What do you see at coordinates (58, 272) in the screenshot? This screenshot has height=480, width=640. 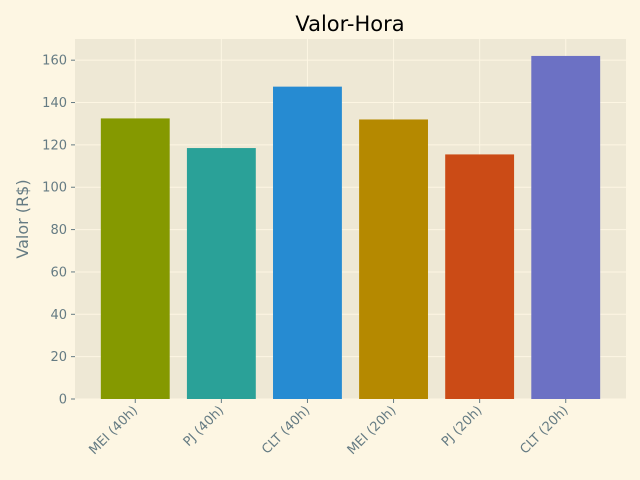 I see `y-tick-label: 60` at bounding box center [58, 272].